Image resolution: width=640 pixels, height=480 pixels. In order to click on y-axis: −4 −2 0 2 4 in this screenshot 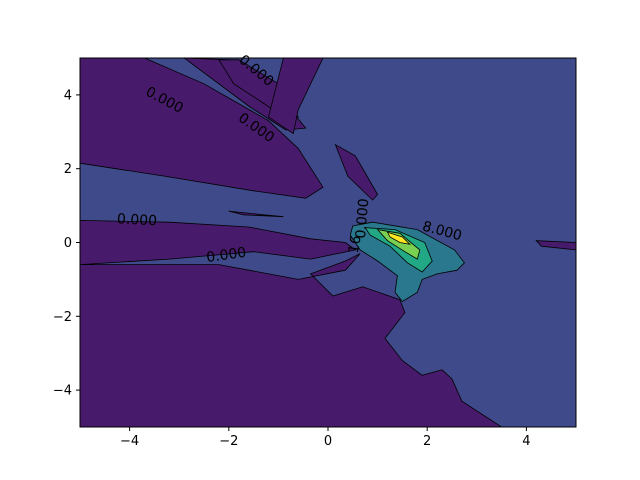, I will do `click(66, 243)`.